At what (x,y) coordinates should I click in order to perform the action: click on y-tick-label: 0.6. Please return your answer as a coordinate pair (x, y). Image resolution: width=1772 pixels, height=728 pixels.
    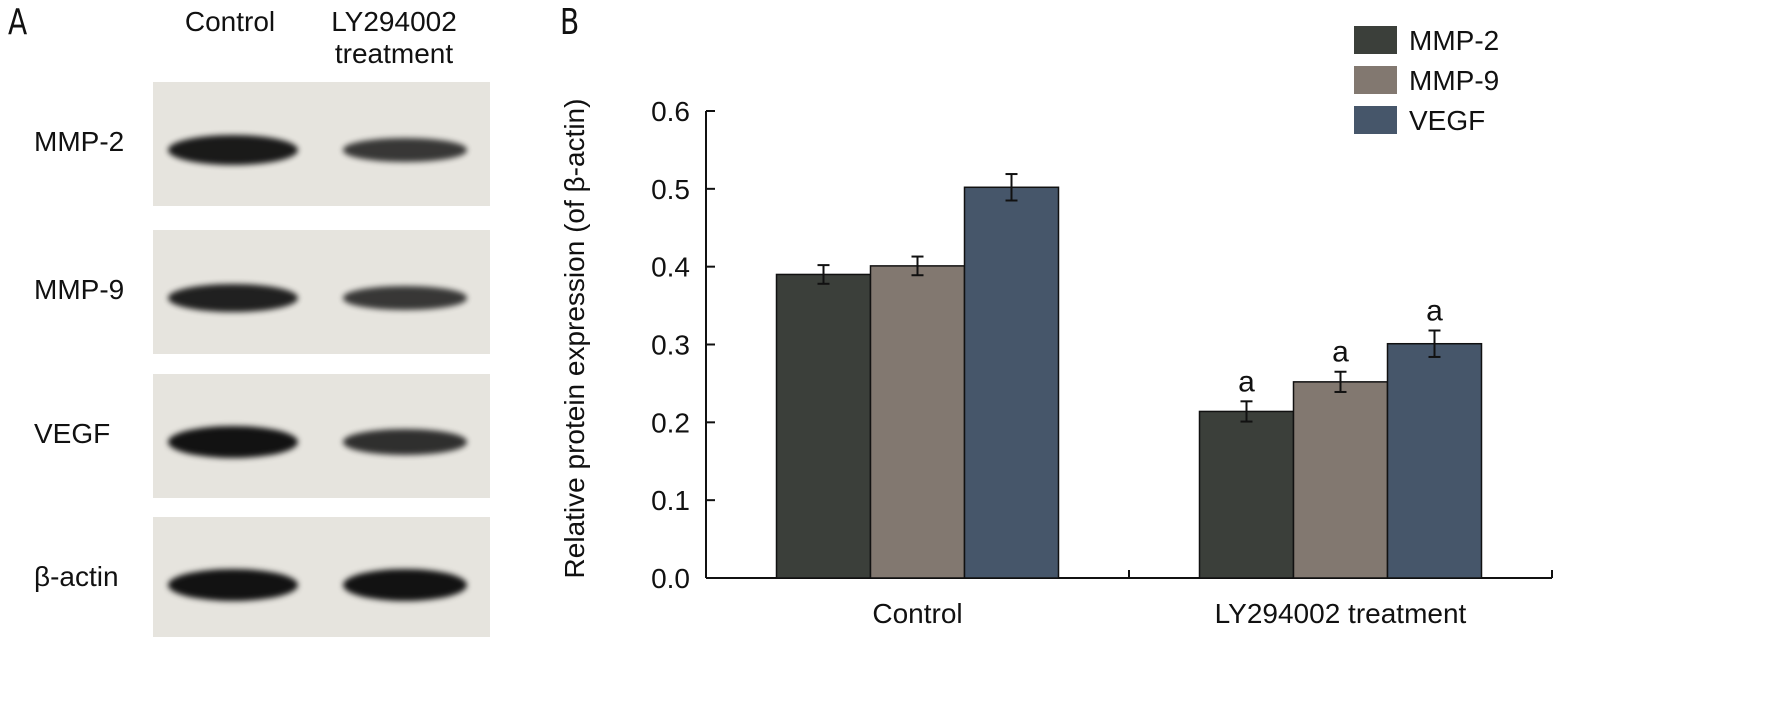
    Looking at the image, I should click on (670, 111).